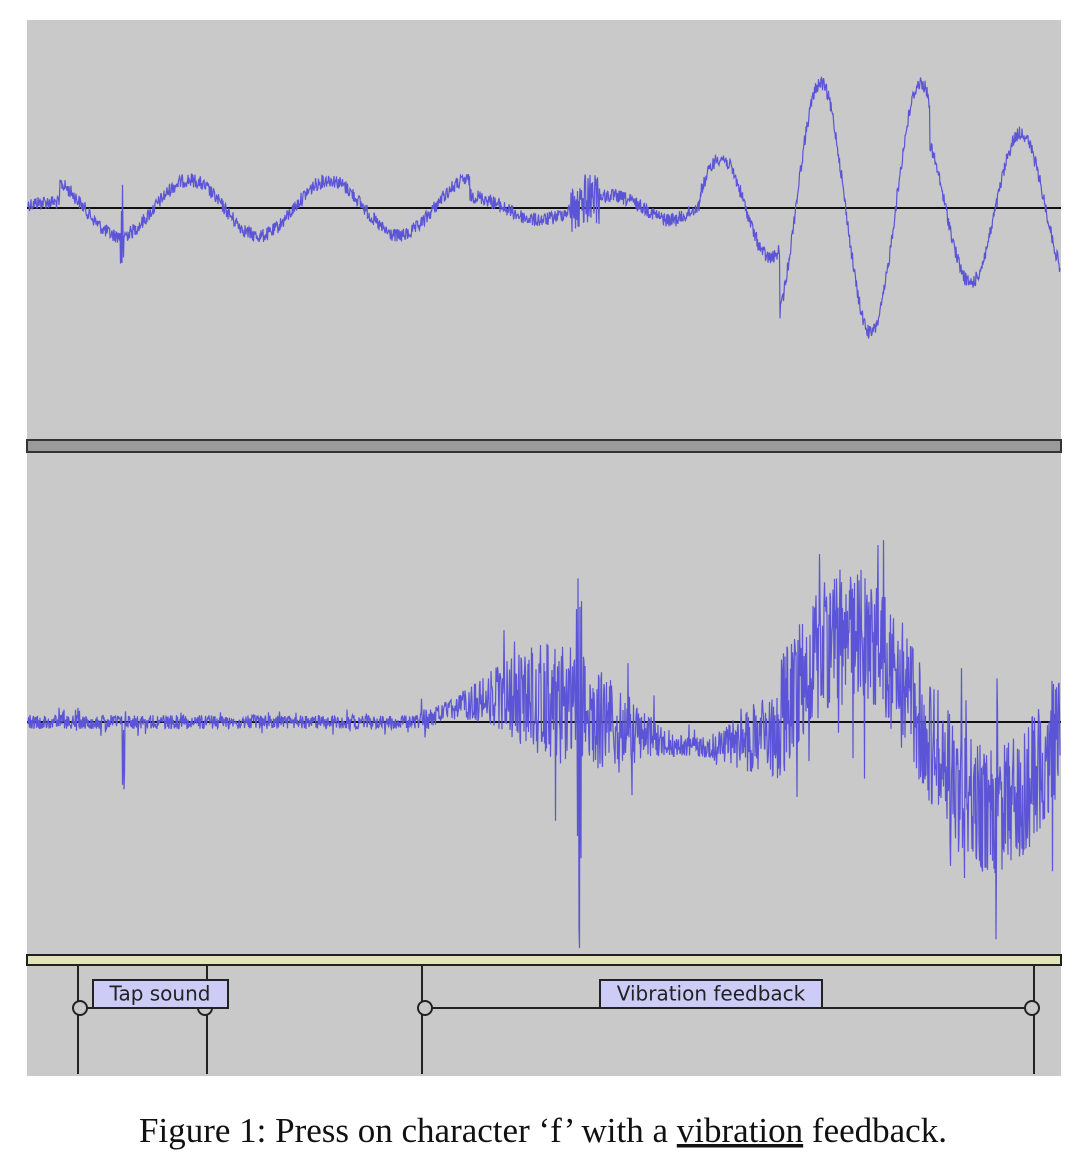 Image resolution: width=1078 pixels, height=1168 pixels. I want to click on label-text: Tap sound, so click(160, 994).